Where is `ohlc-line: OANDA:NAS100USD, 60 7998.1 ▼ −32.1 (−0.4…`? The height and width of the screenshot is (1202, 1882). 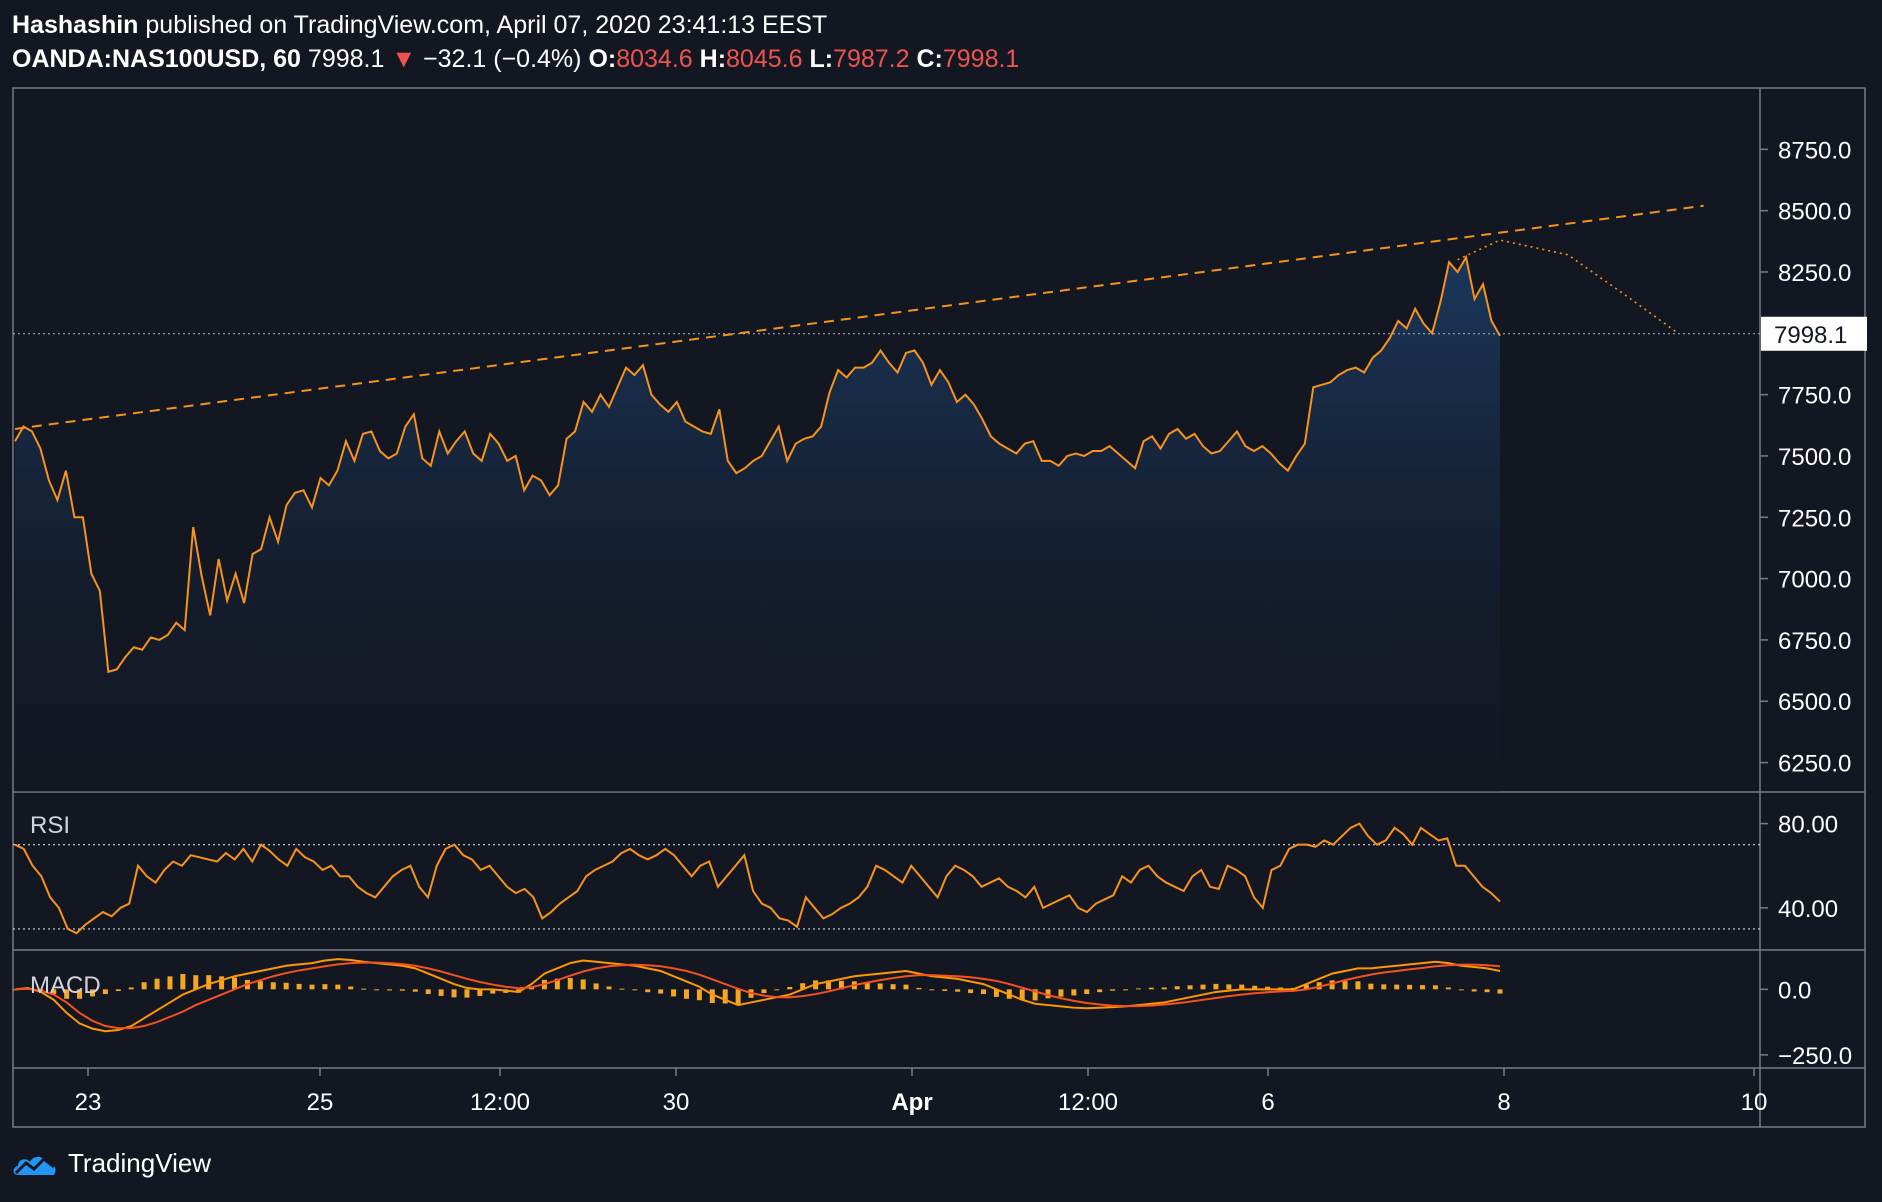 ohlc-line: OANDA:NAS100USD, 60 7998.1 ▼ −32.1 (−0.4… is located at coordinates (515, 59).